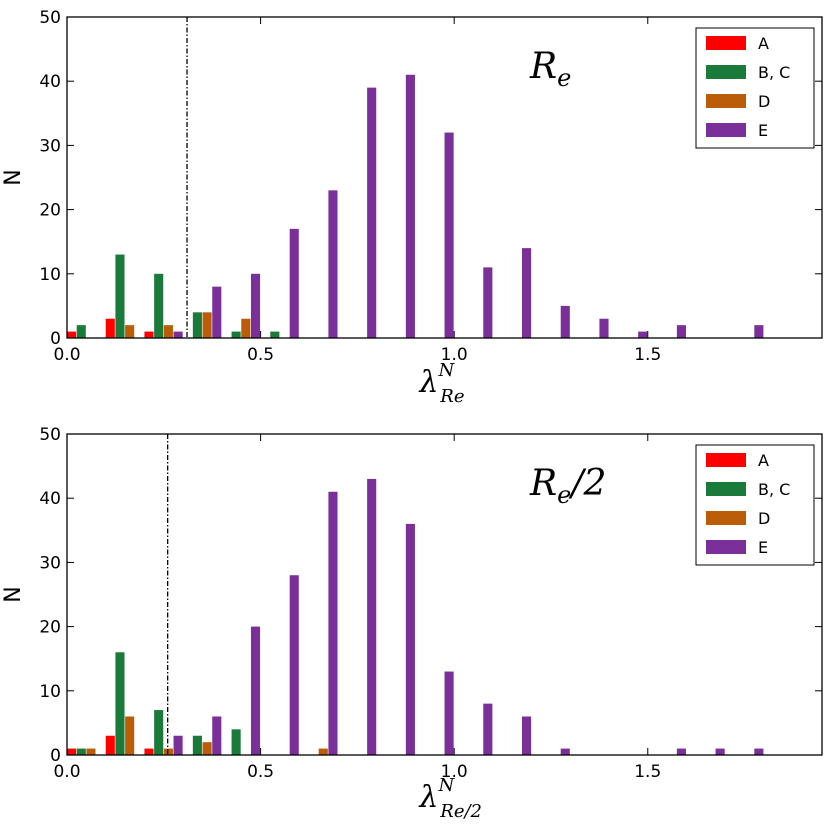 Image resolution: width=830 pixels, height=830 pixels. I want to click on annotation-main: R, so click(543, 483).